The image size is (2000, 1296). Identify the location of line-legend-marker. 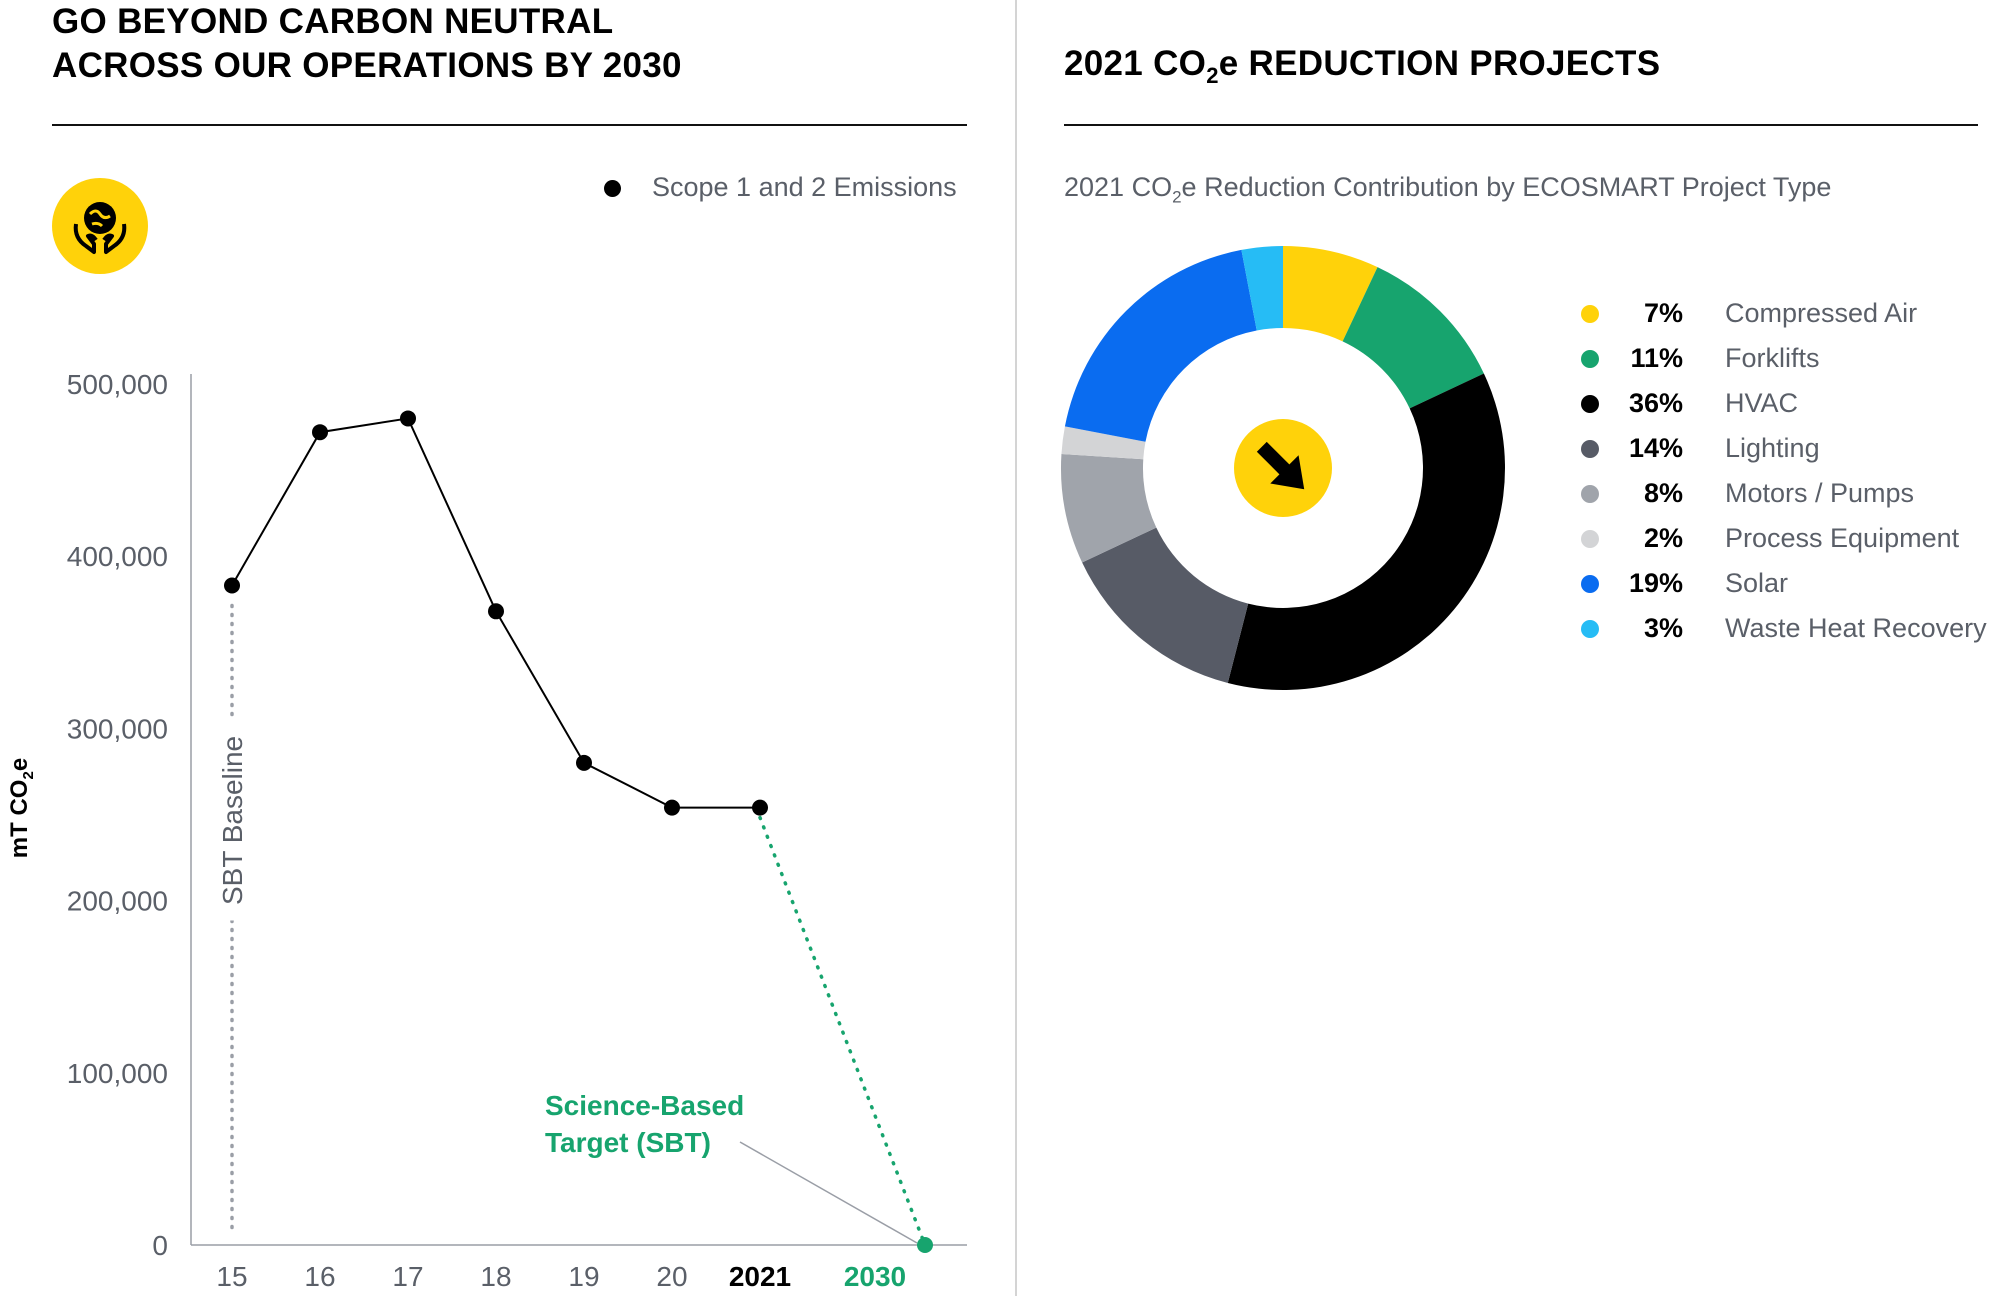
(612, 188).